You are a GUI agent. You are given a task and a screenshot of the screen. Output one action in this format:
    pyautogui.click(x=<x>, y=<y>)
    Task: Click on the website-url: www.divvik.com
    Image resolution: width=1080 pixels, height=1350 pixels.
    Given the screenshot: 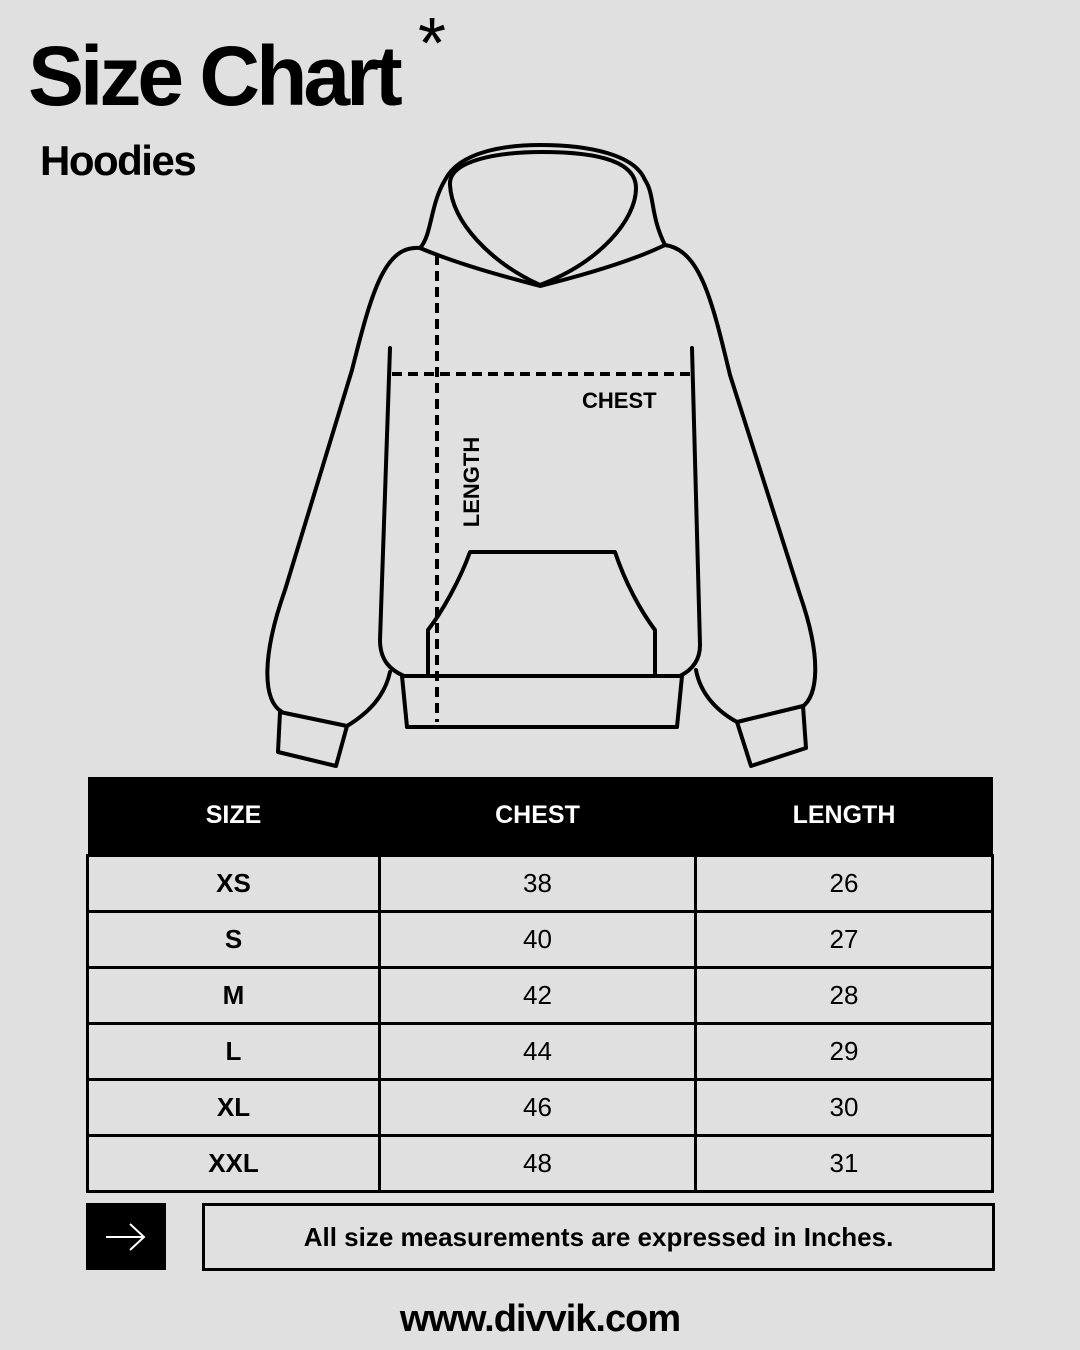 What is the action you would take?
    pyautogui.click(x=540, y=1319)
    